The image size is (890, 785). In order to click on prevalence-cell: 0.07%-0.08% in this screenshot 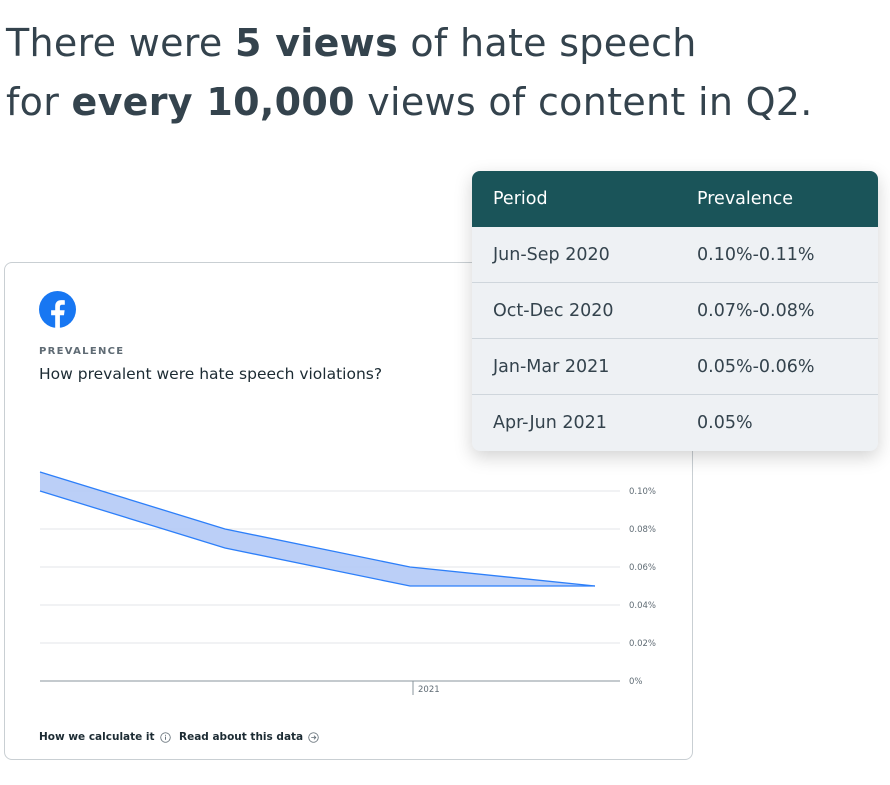, I will do `click(756, 310)`.